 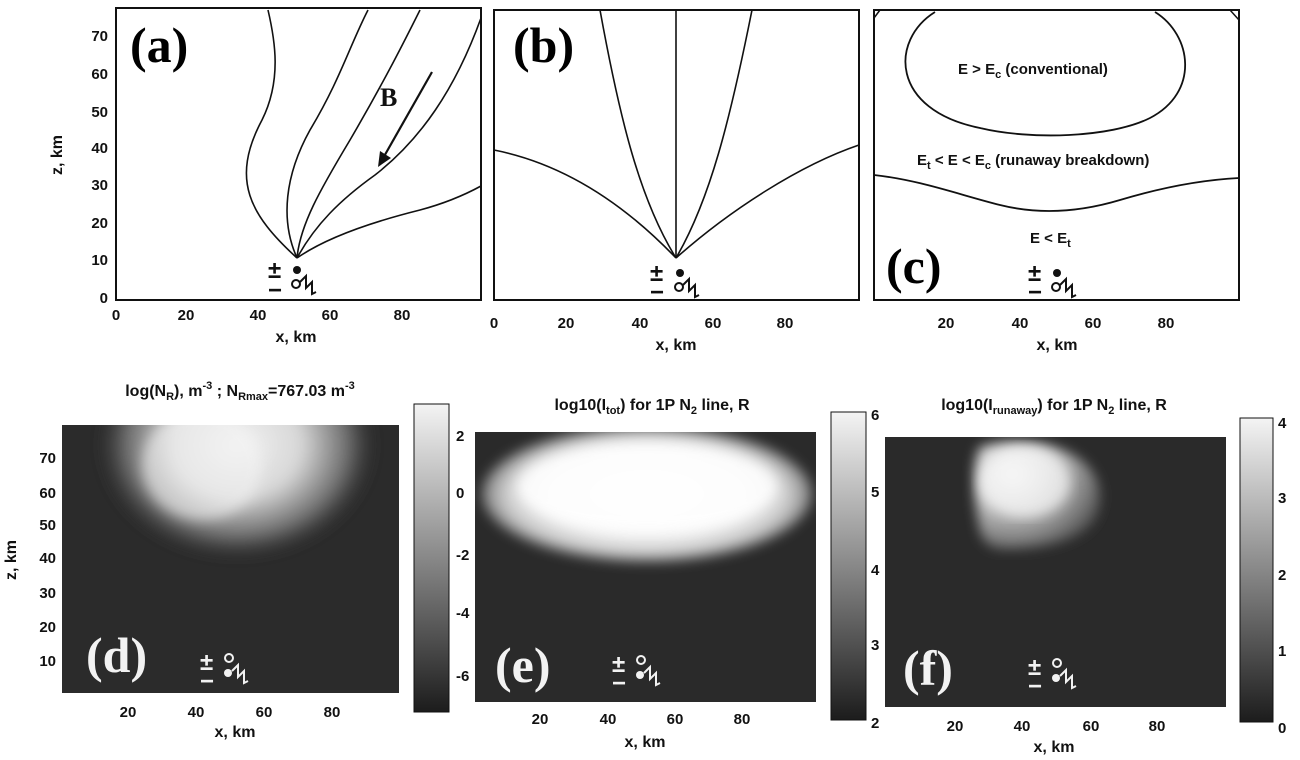 What do you see at coordinates (463, 613) in the screenshot?
I see `svg-text: -4` at bounding box center [463, 613].